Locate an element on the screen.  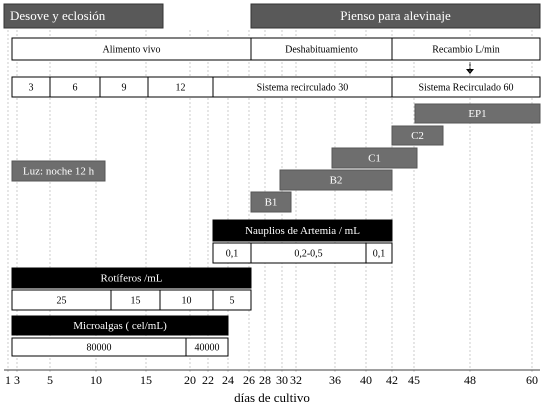
feeding-label: Deshabituamiento is located at coordinates (321, 49).